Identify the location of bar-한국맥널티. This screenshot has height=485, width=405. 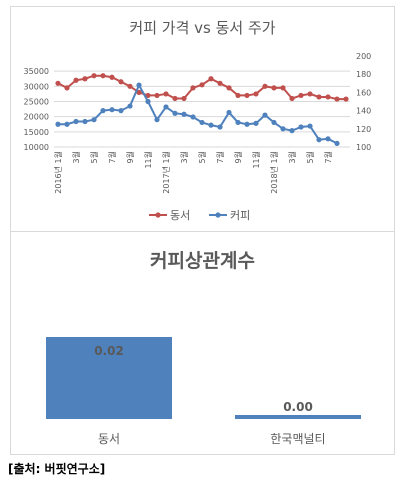
(298, 417).